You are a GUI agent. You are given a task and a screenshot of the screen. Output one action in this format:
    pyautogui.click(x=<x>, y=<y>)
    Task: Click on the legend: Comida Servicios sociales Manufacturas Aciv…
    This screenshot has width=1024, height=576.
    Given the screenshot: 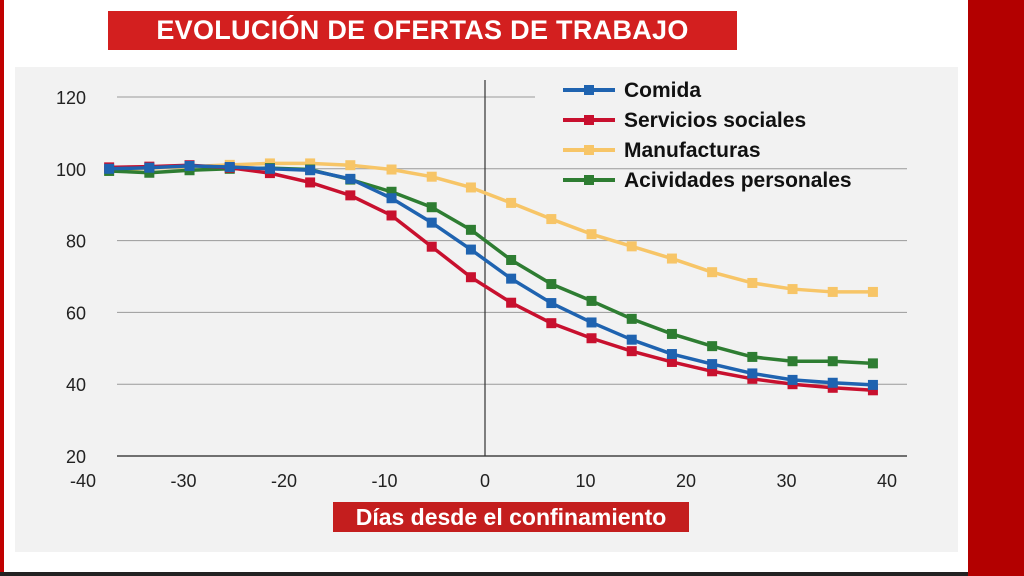 What is the action you would take?
    pyautogui.click(x=707, y=135)
    